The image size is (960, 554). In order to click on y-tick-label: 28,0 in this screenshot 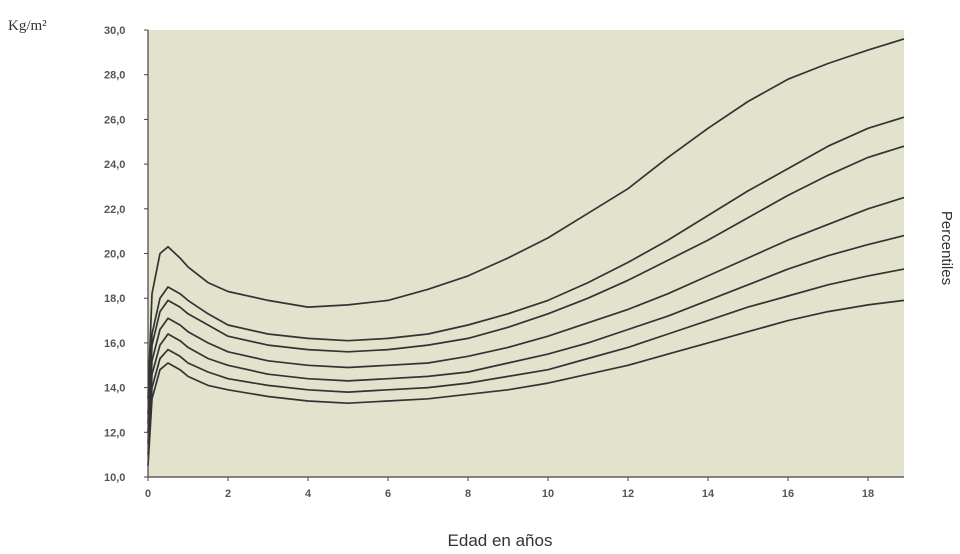, I will do `click(114, 76)`.